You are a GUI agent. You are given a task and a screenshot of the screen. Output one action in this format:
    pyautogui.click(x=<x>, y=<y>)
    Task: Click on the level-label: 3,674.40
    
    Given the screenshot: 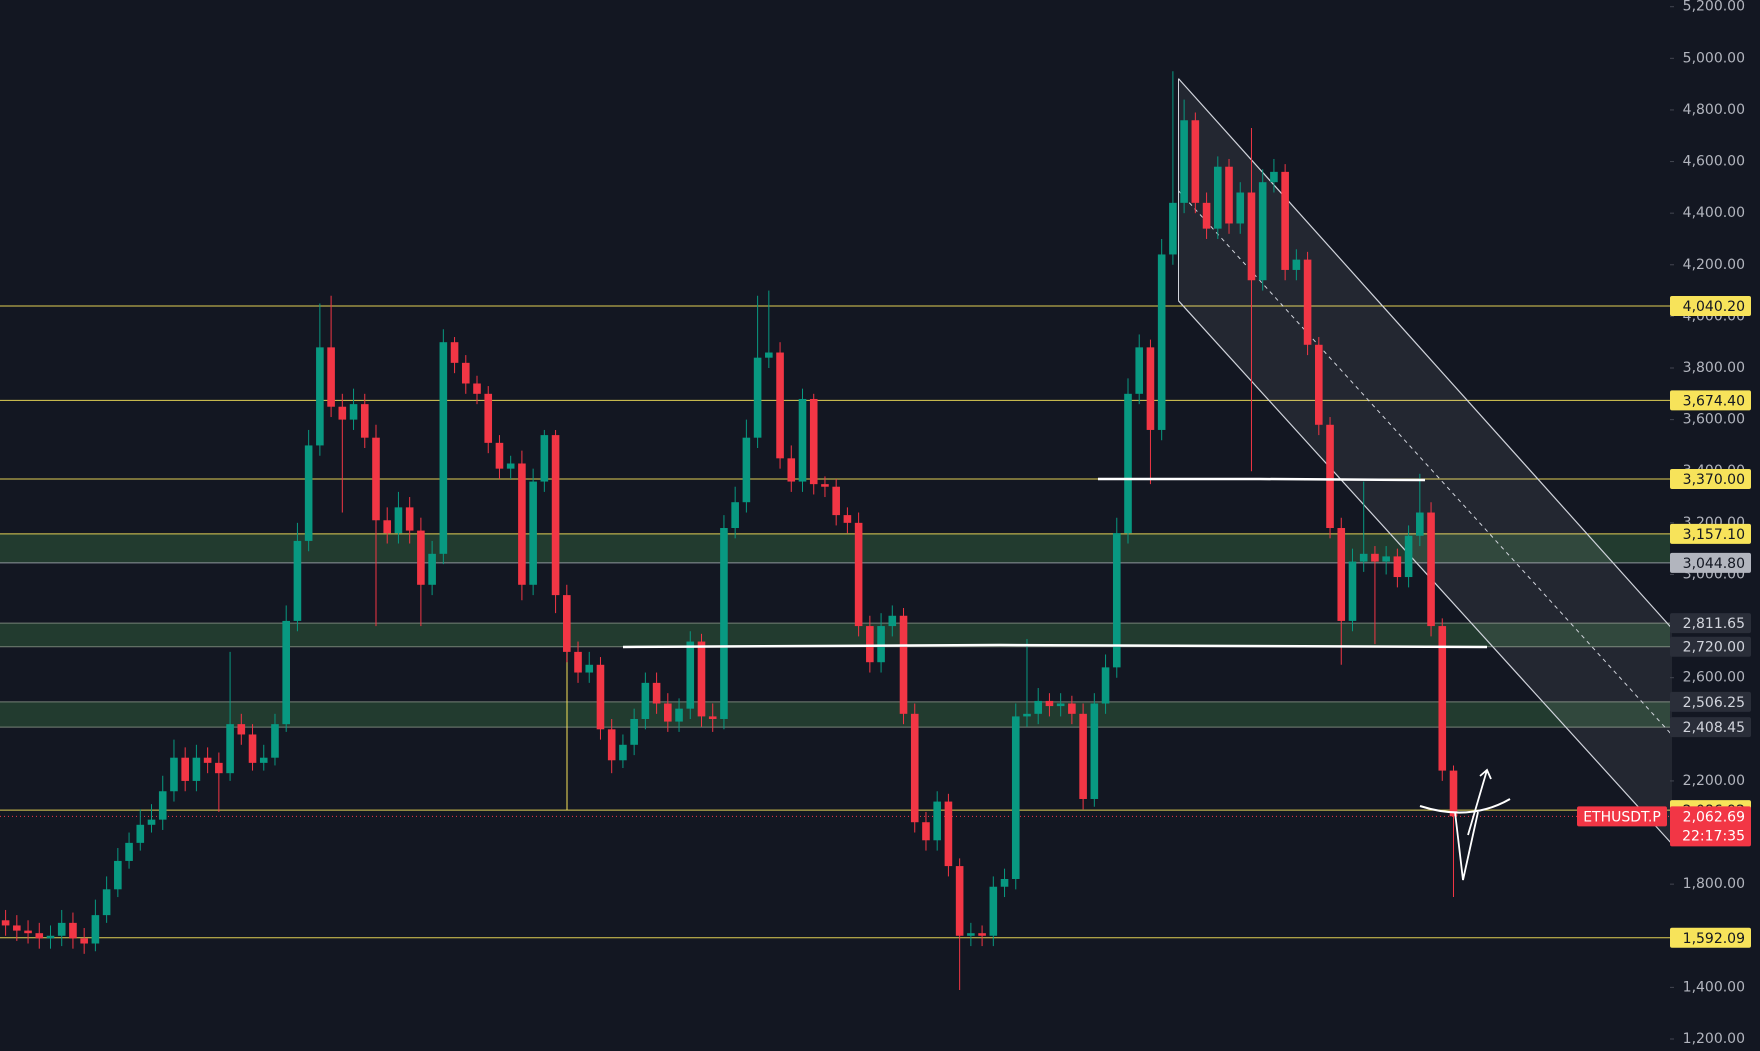 What is the action you would take?
    pyautogui.click(x=1714, y=401)
    